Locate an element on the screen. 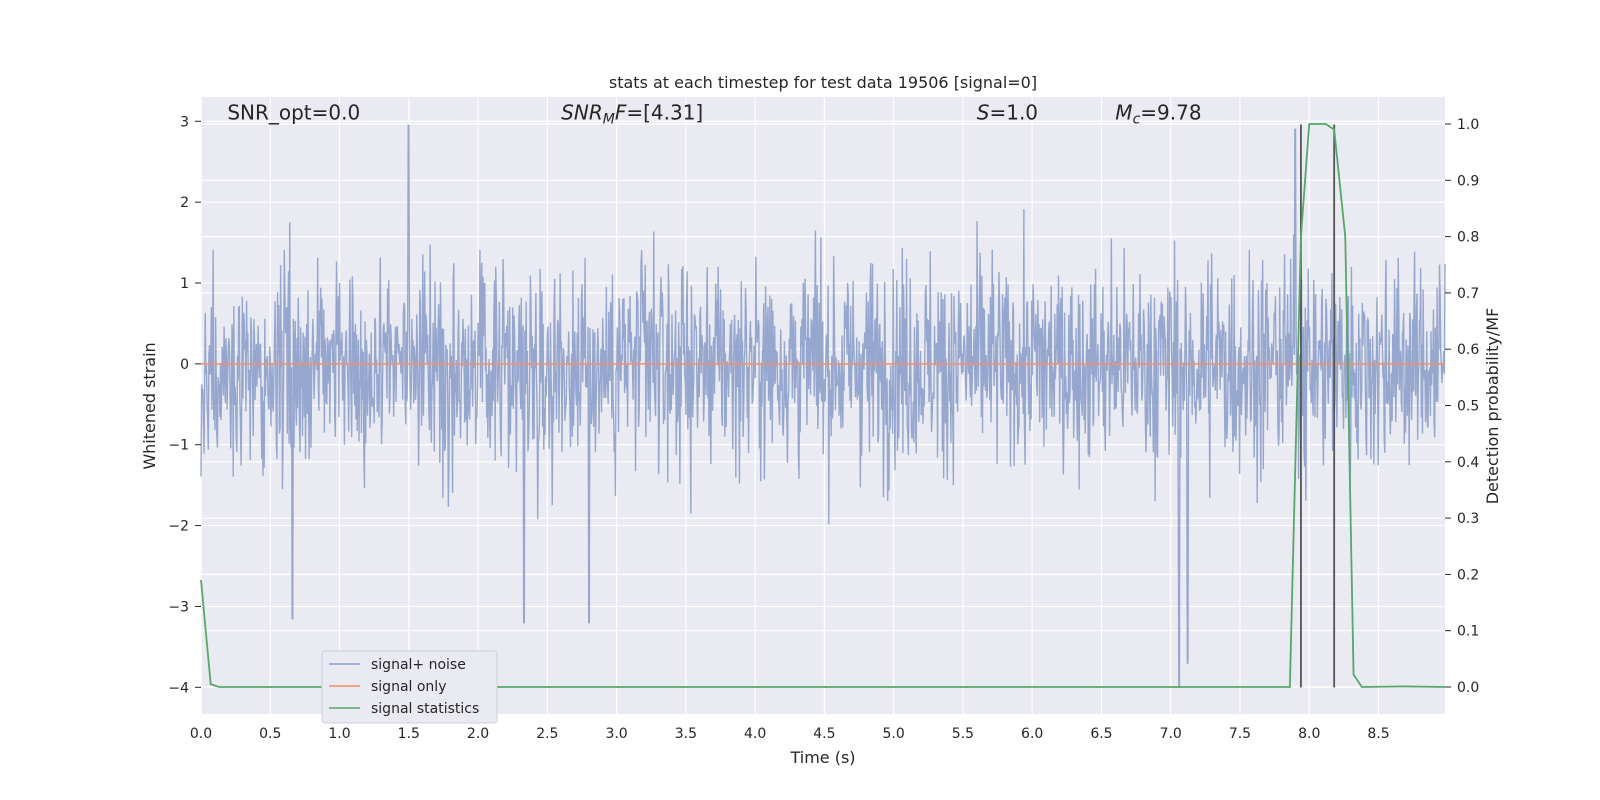 This screenshot has height=800, width=1600. y-left-tick-label-7: 3 is located at coordinates (184, 122).